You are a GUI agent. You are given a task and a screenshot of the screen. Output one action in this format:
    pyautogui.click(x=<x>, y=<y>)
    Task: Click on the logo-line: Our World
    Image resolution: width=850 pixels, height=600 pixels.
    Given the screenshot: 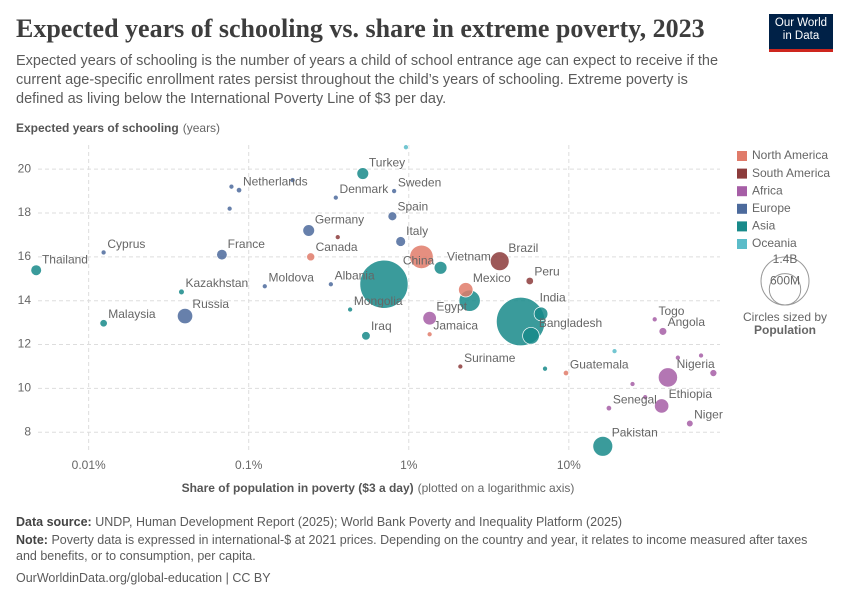 What is the action you would take?
    pyautogui.click(x=801, y=23)
    